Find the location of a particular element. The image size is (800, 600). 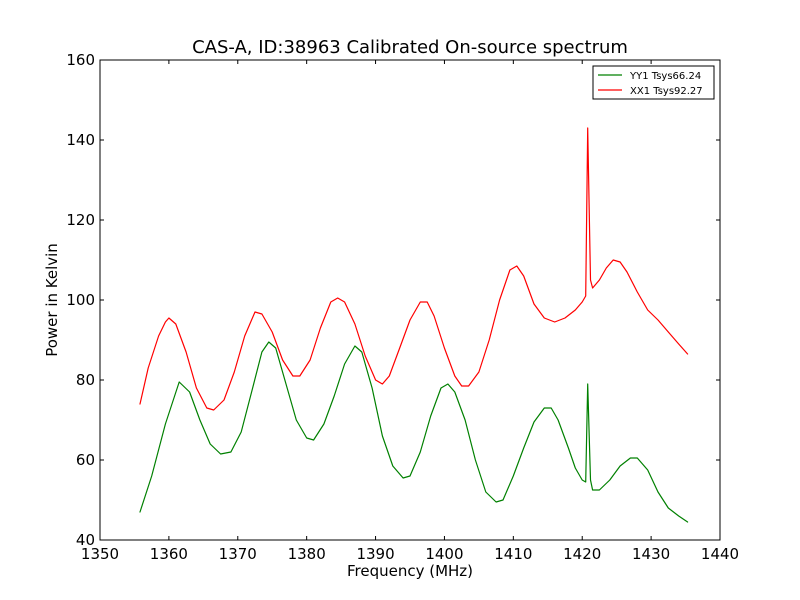

y-tick-label: 120 is located at coordinates (80, 220).